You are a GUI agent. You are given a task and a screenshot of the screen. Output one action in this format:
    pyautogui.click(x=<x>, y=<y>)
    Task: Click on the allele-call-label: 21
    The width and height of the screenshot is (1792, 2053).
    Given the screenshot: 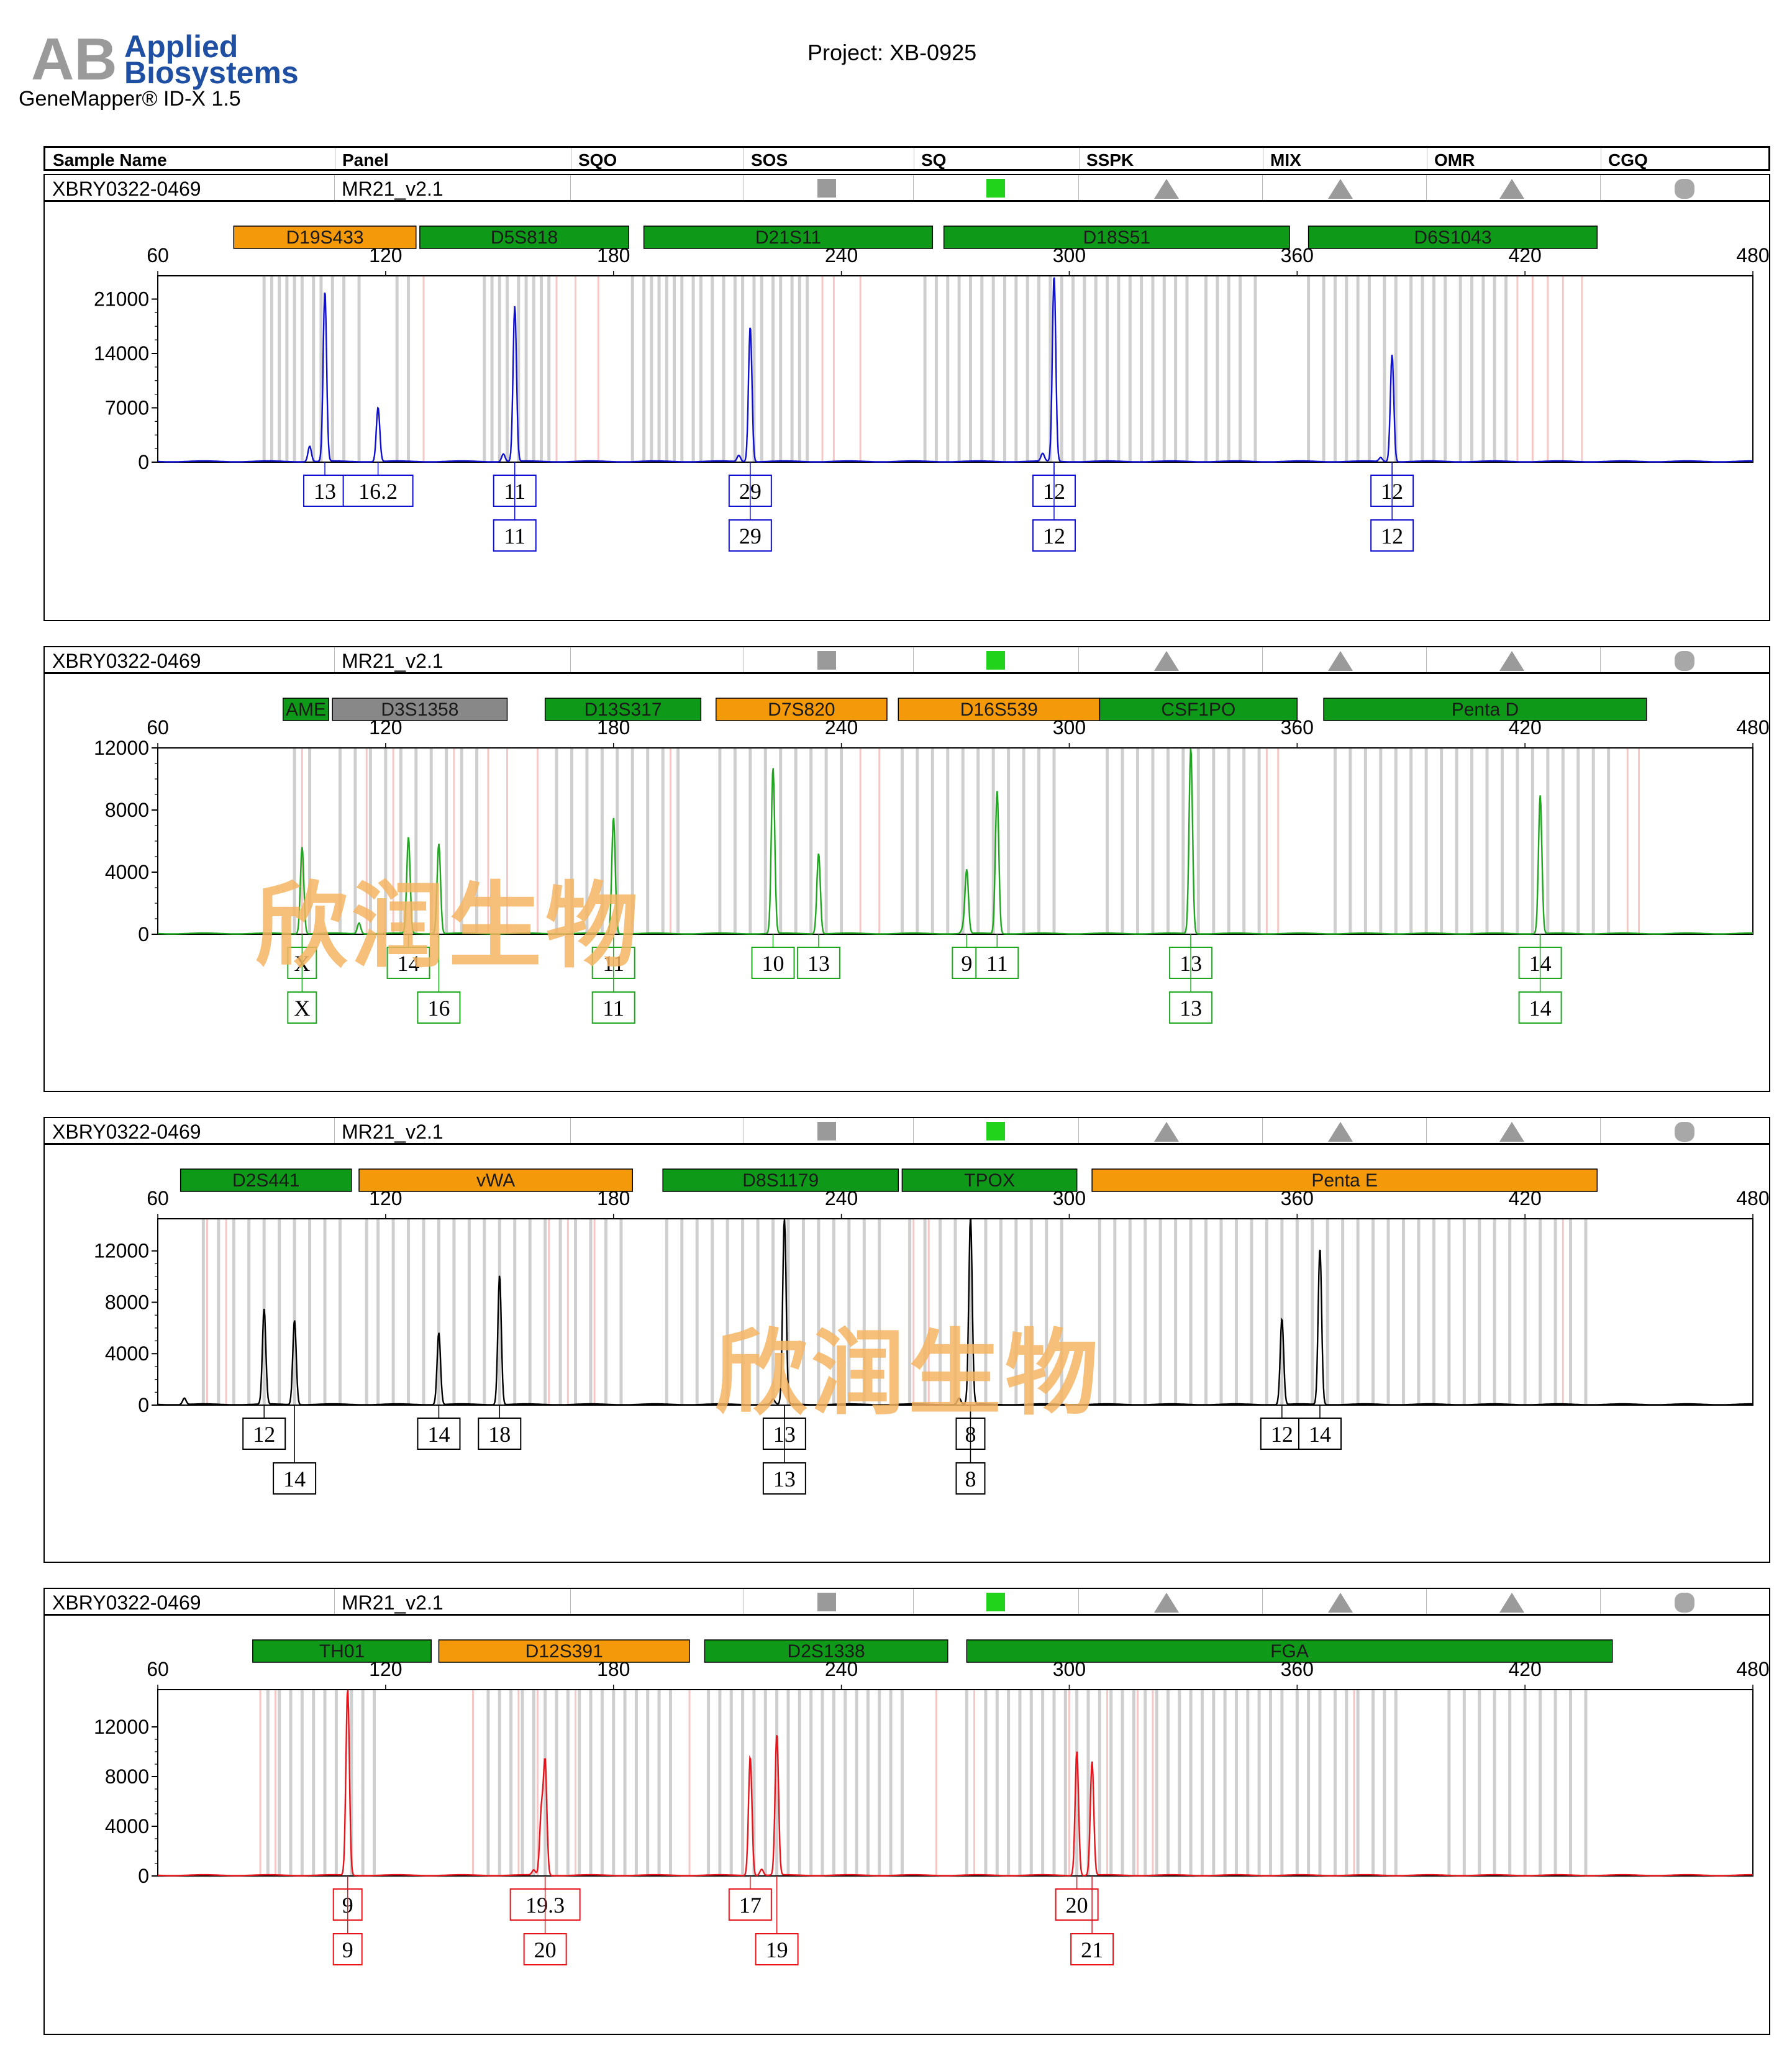 What is the action you would take?
    pyautogui.click(x=1092, y=1949)
    